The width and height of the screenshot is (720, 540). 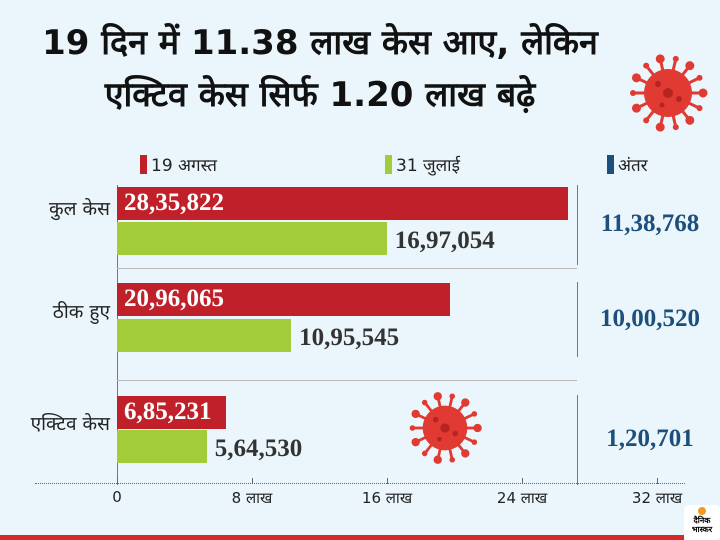 What do you see at coordinates (444, 240) in the screenshot?
I see `value-label-jul: 16,97,054` at bounding box center [444, 240].